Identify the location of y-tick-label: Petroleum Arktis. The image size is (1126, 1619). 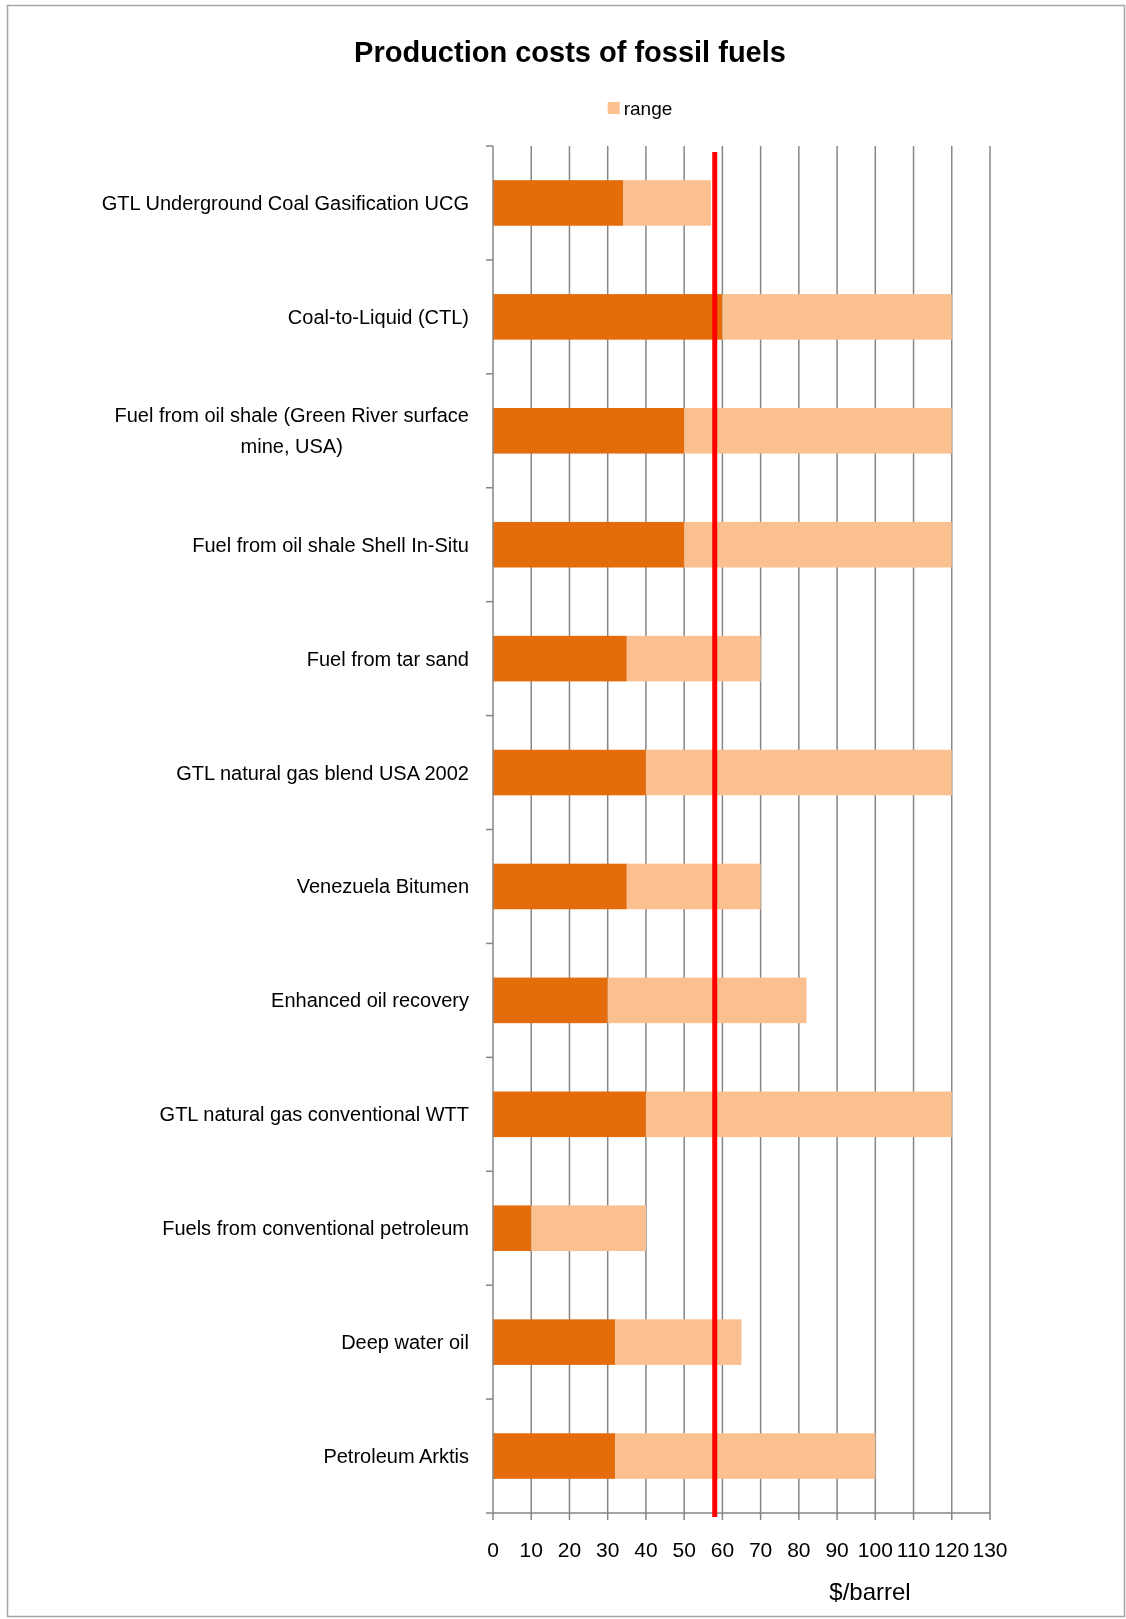
(396, 1456).